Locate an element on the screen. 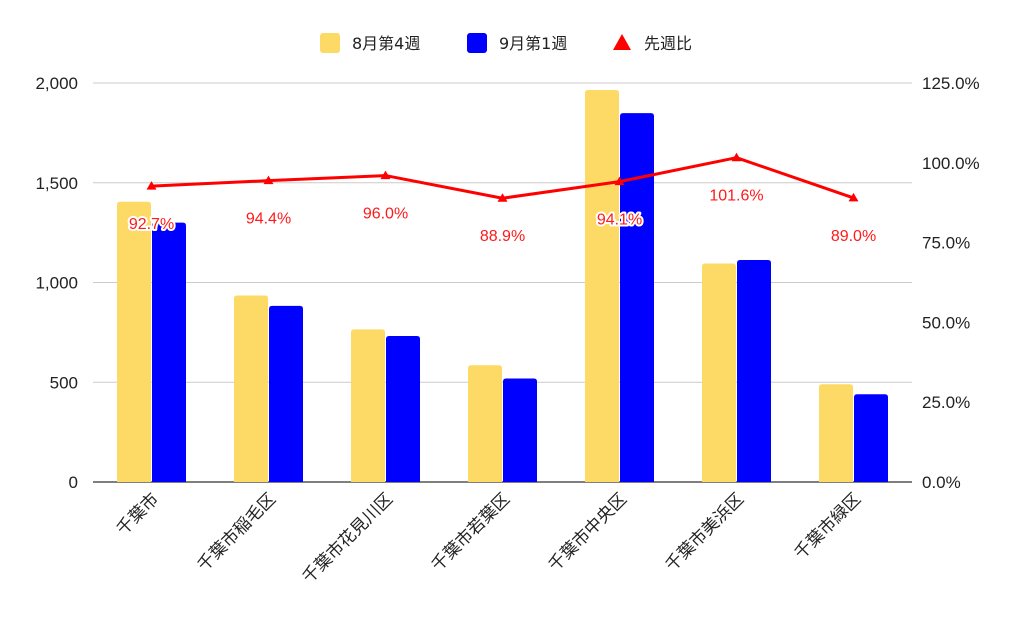 This screenshot has width=1024, height=633. legend: 8月第4週 9月第1週 先週比 is located at coordinates (506, 43).